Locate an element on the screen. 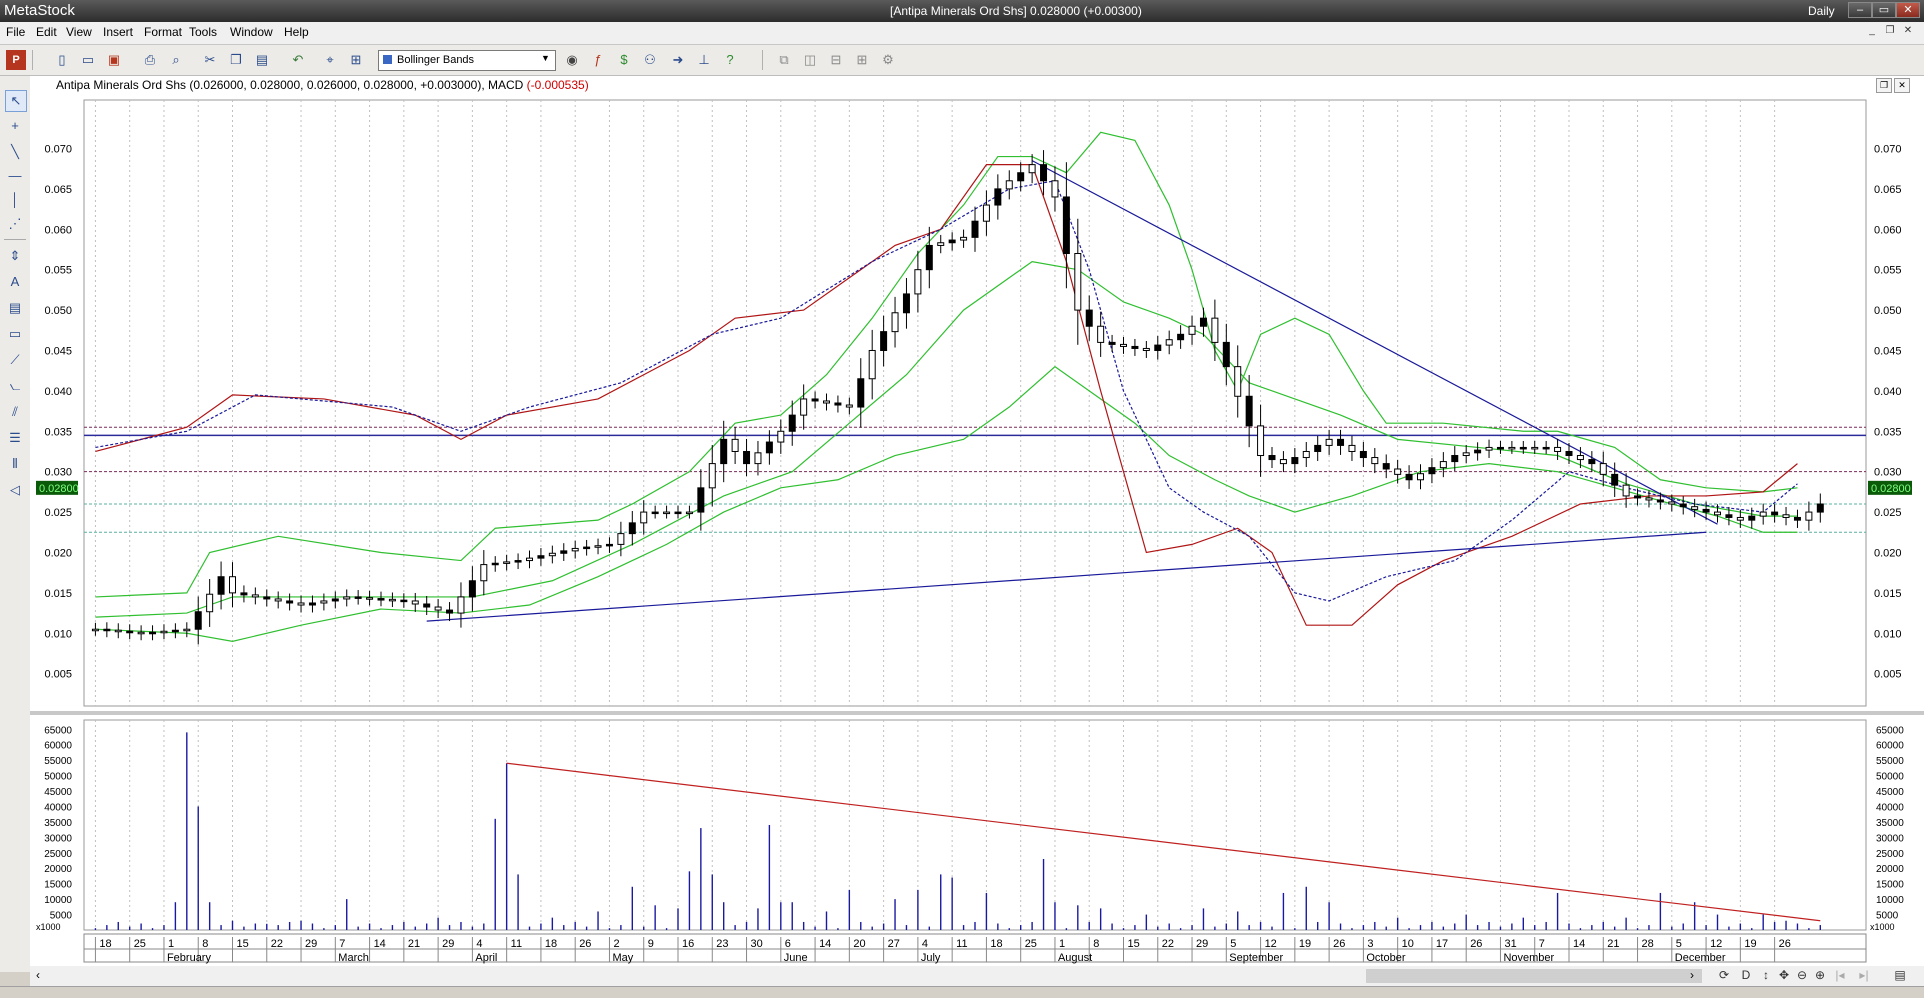 The width and height of the screenshot is (1924, 998). refresh-icon: ⟳ is located at coordinates (1724, 975).